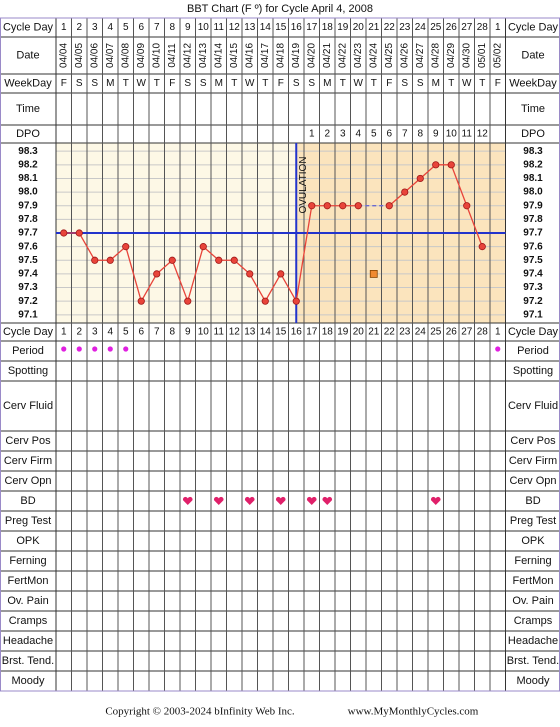 Image resolution: width=560 pixels, height=727 pixels. I want to click on date: 04/20, so click(311, 55).